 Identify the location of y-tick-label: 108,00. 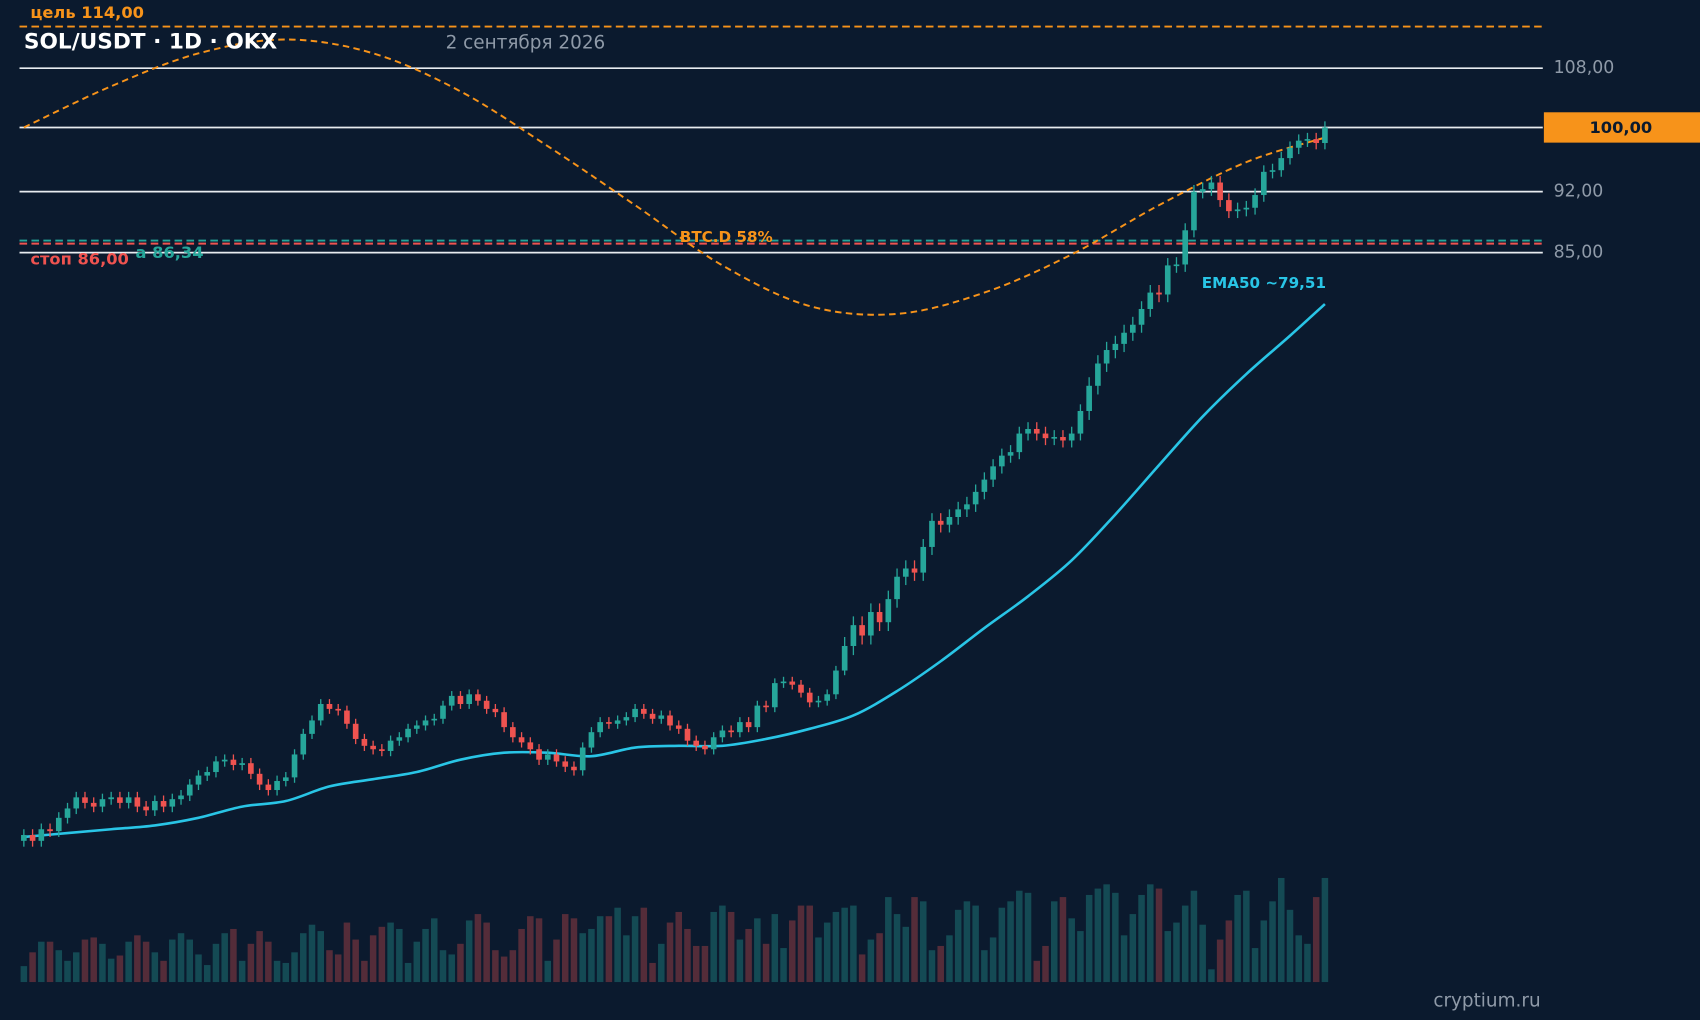
(1584, 68).